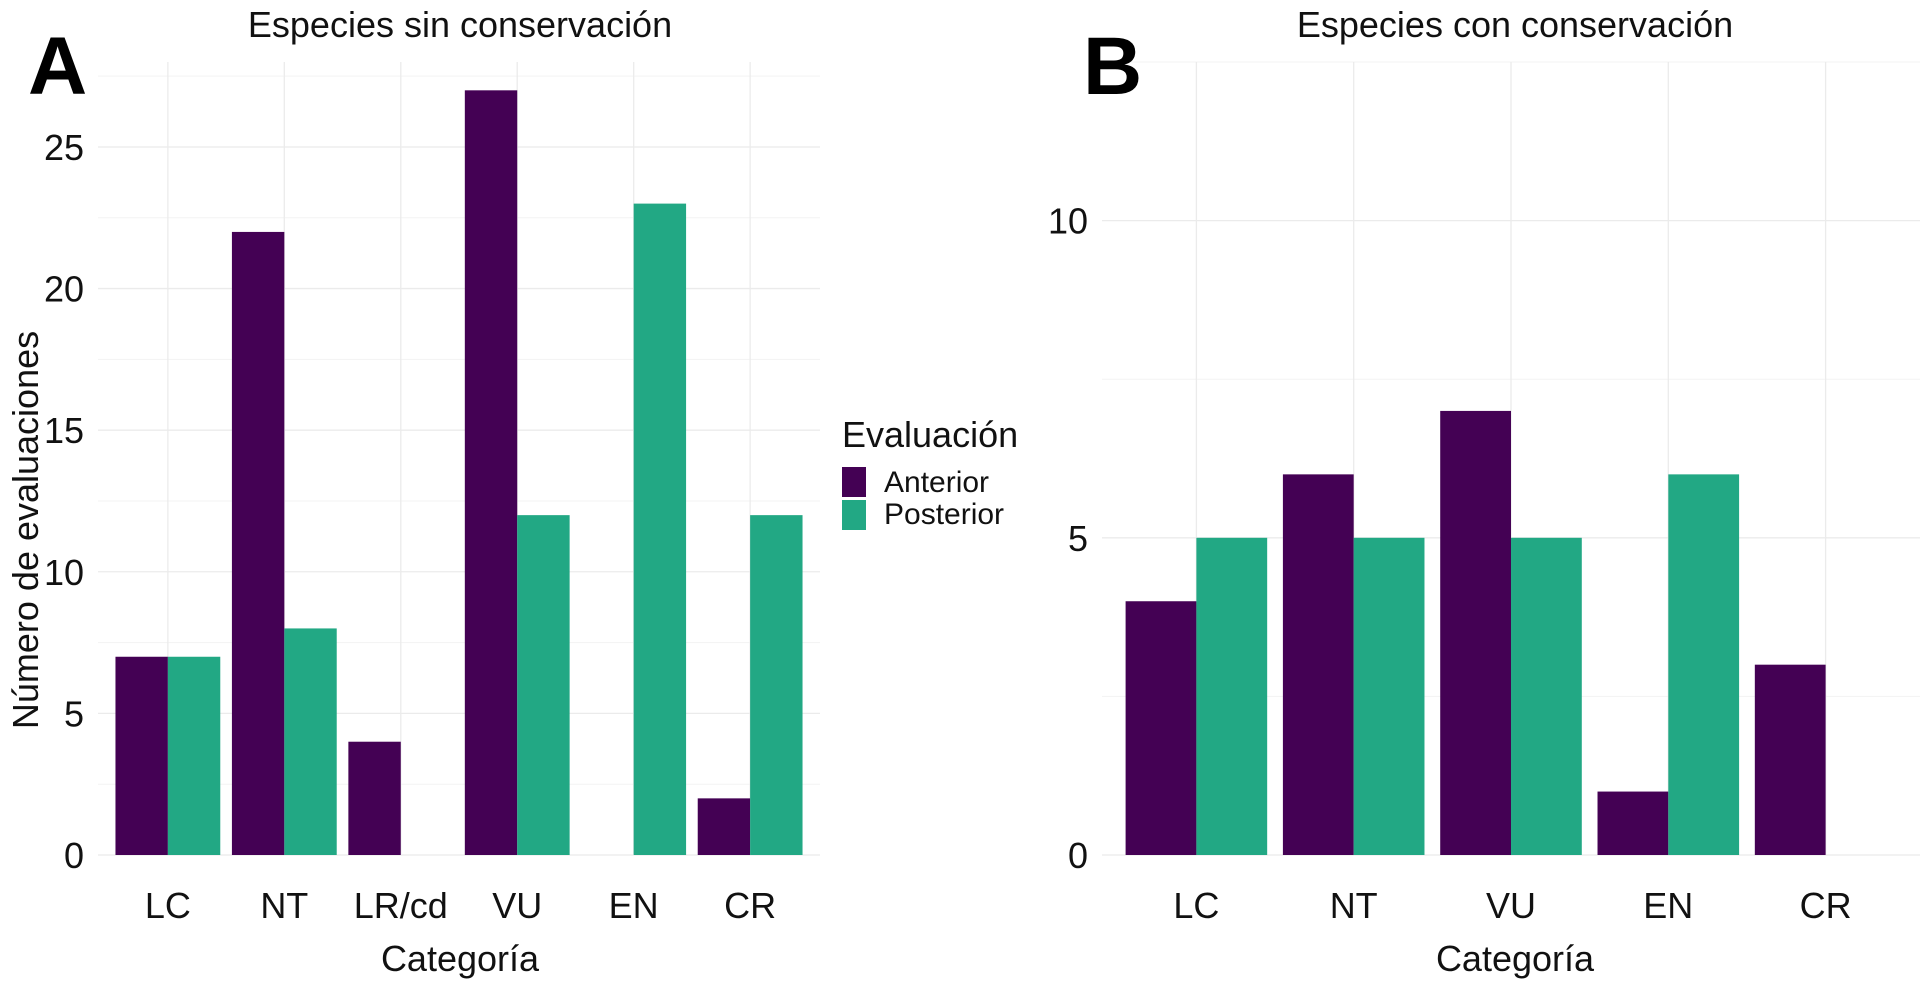  What do you see at coordinates (374, 798) in the screenshot?
I see `bar-anterior-lrcd` at bounding box center [374, 798].